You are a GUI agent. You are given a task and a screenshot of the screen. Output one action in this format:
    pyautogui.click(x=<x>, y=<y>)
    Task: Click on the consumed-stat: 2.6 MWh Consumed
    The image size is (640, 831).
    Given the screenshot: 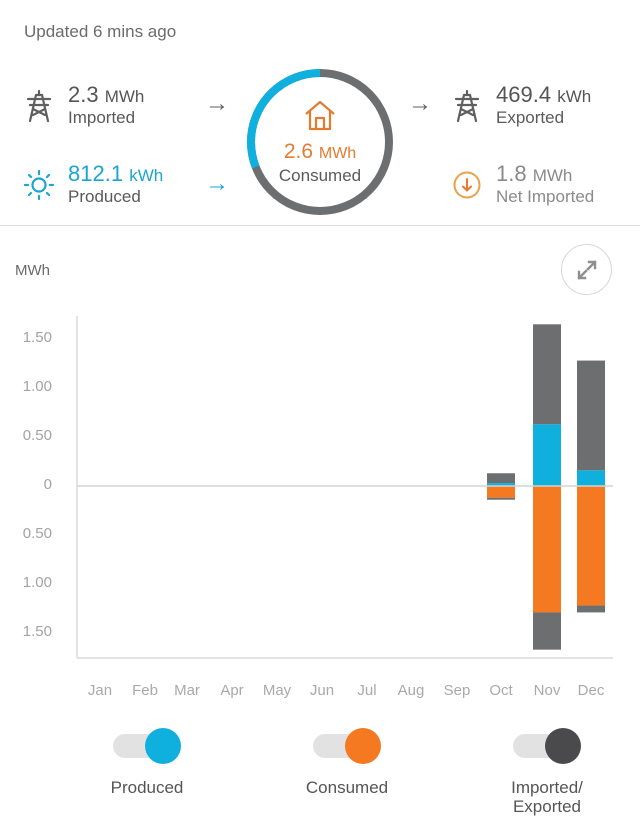 What is the action you would take?
    pyautogui.click(x=320, y=142)
    